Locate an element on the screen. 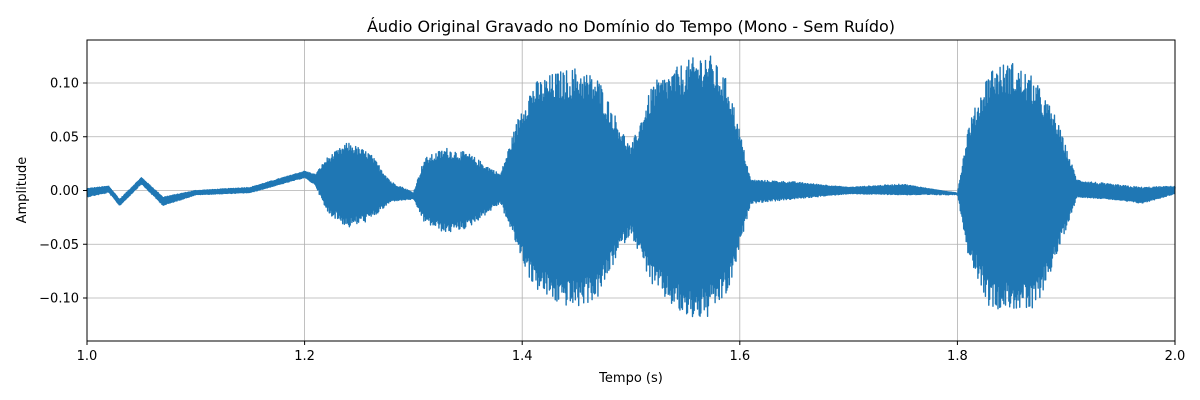  y-tick-label: 0.10 is located at coordinates (64, 84).